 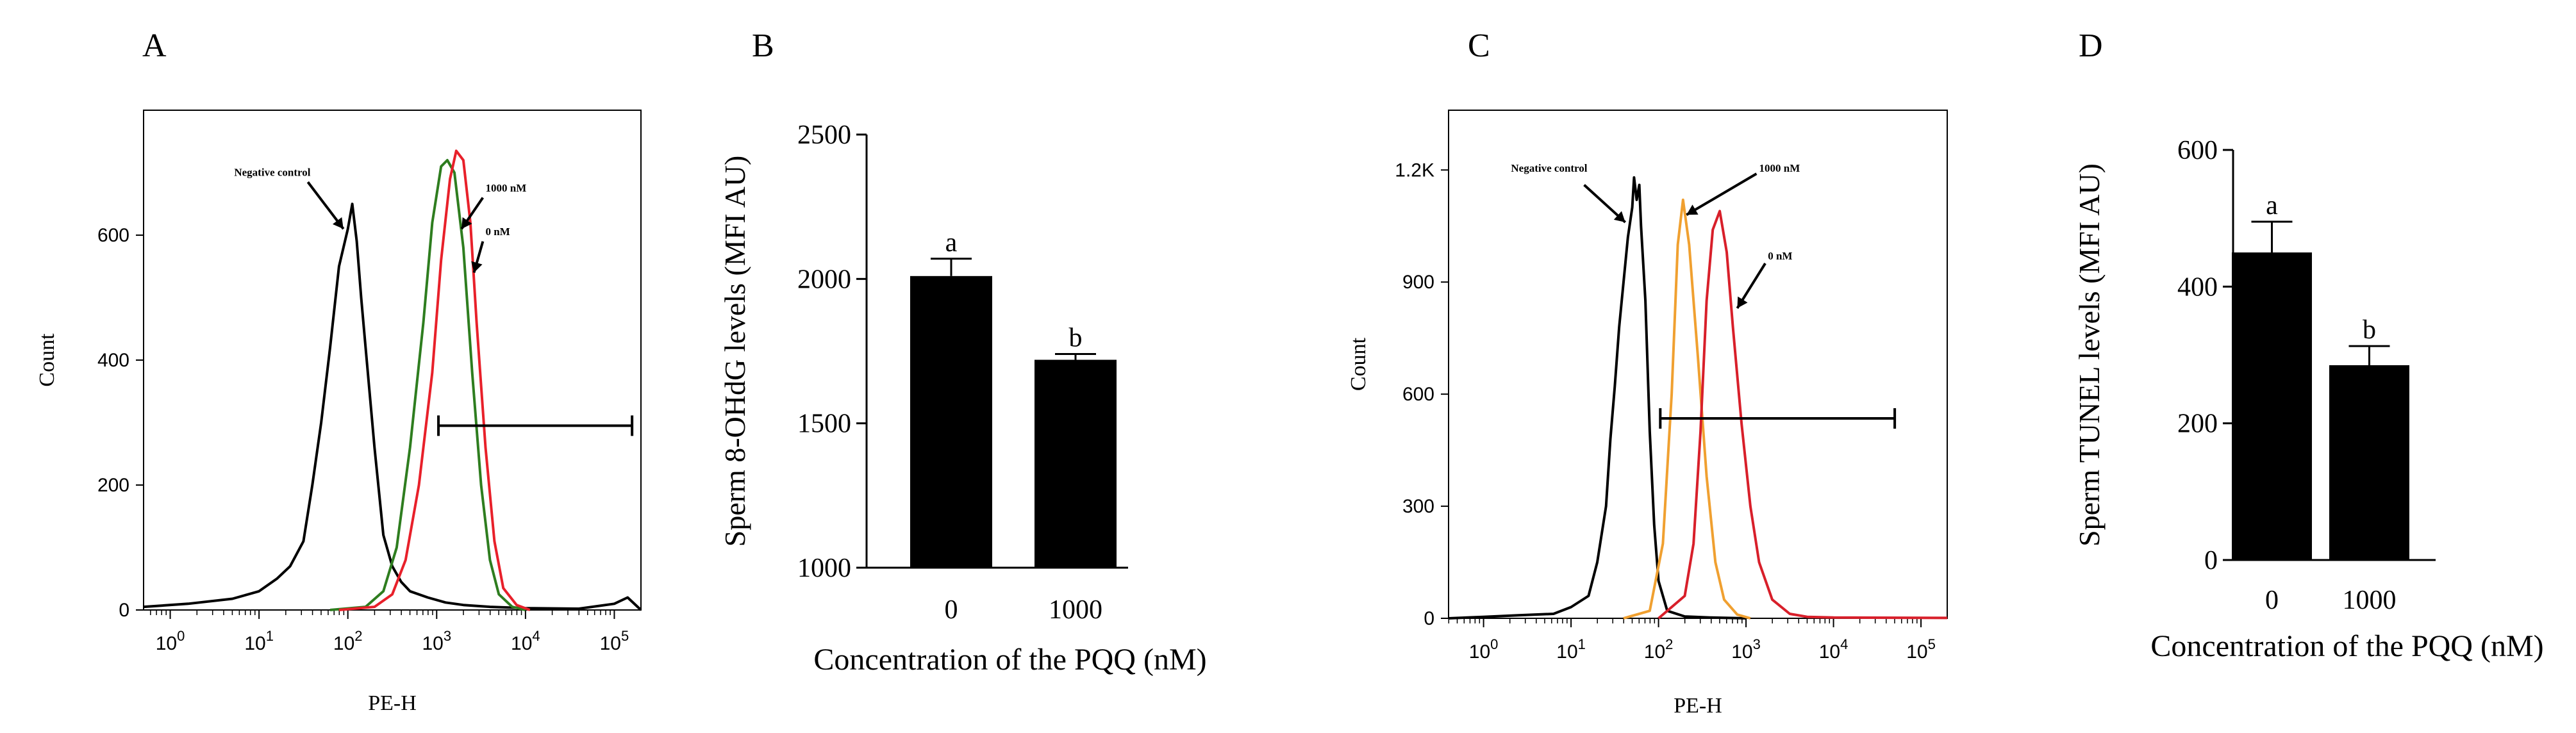 I want to click on panel-letter-d: D, so click(x=2091, y=46).